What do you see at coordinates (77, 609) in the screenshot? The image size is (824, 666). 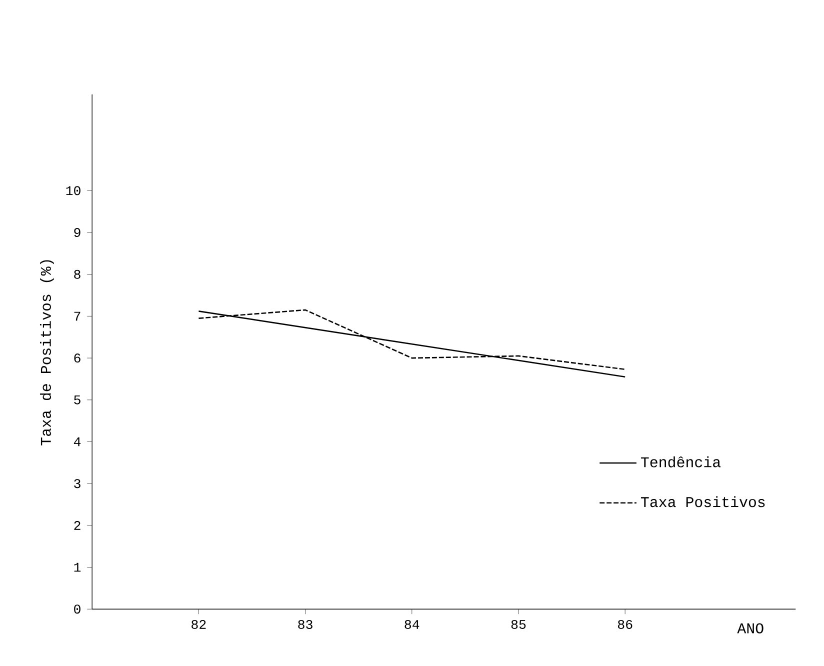 I see `y-tick-label: 0` at bounding box center [77, 609].